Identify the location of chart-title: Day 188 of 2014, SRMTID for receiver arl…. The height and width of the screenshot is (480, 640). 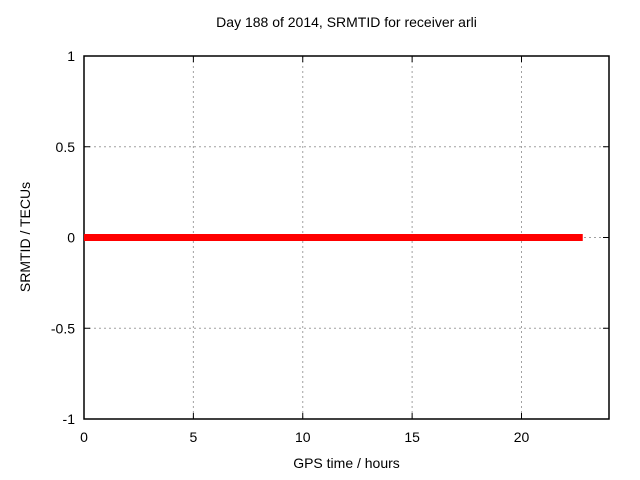
(346, 22).